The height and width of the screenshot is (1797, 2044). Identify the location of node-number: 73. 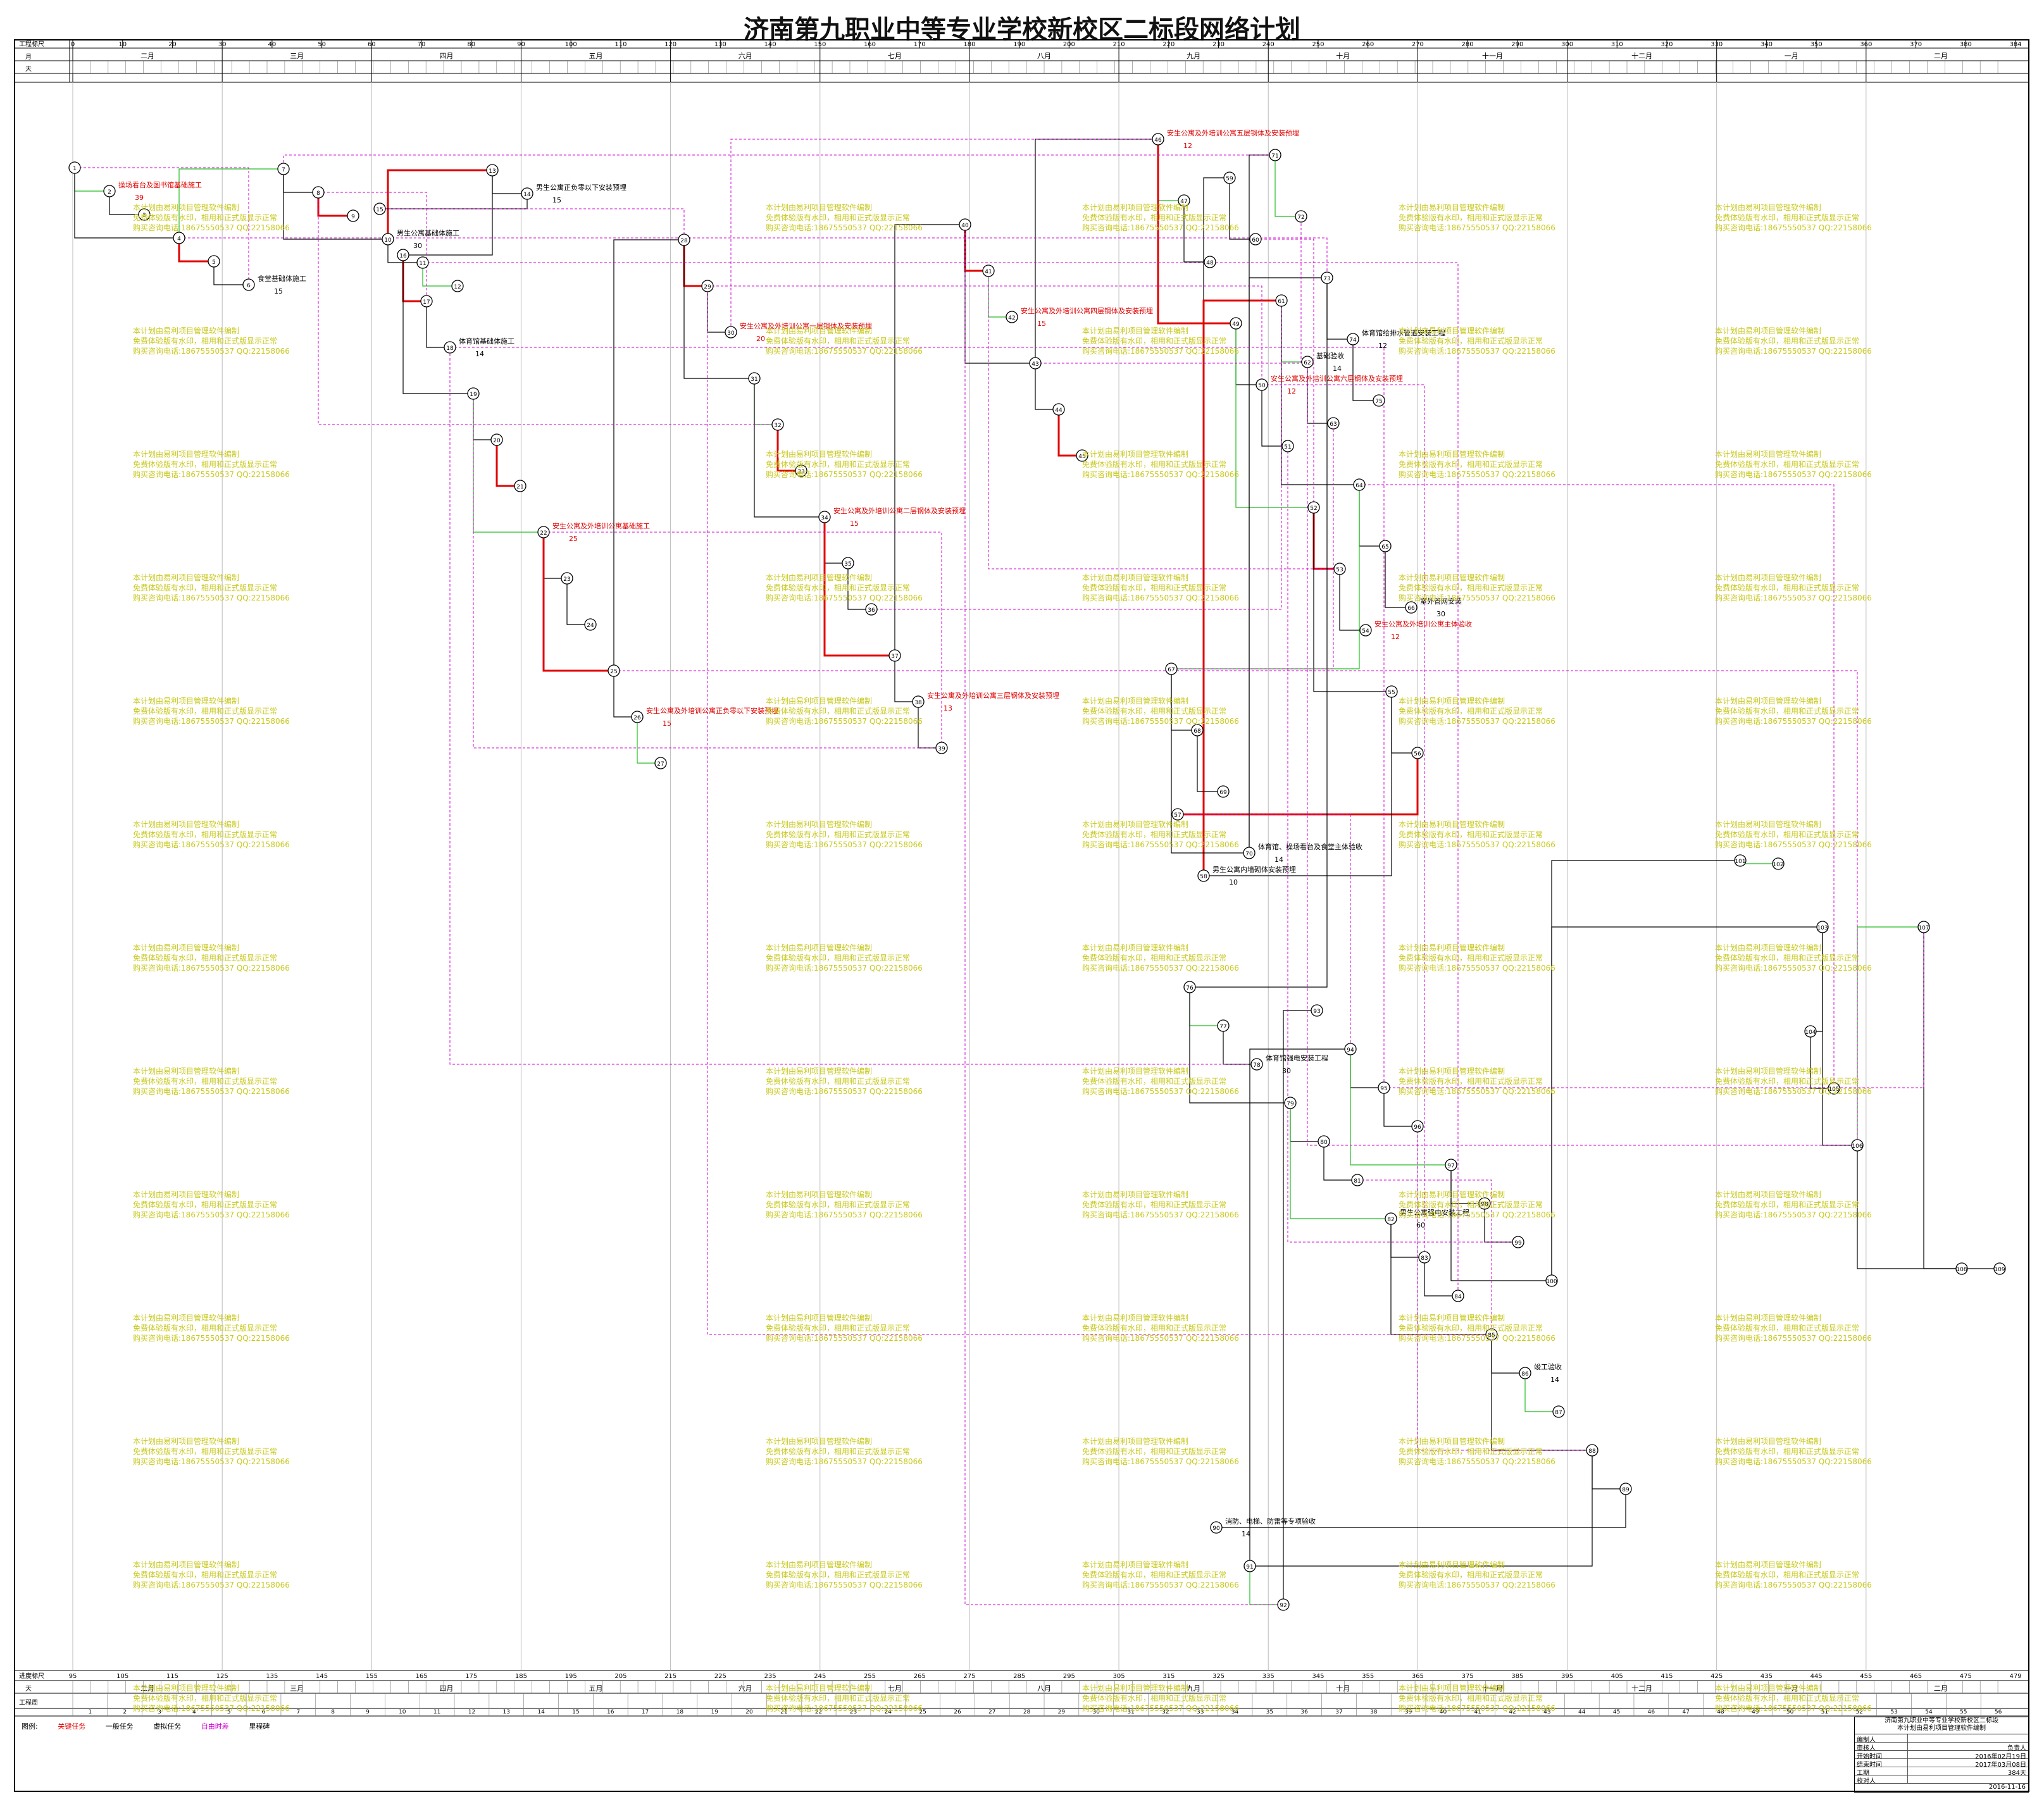
(1326, 279).